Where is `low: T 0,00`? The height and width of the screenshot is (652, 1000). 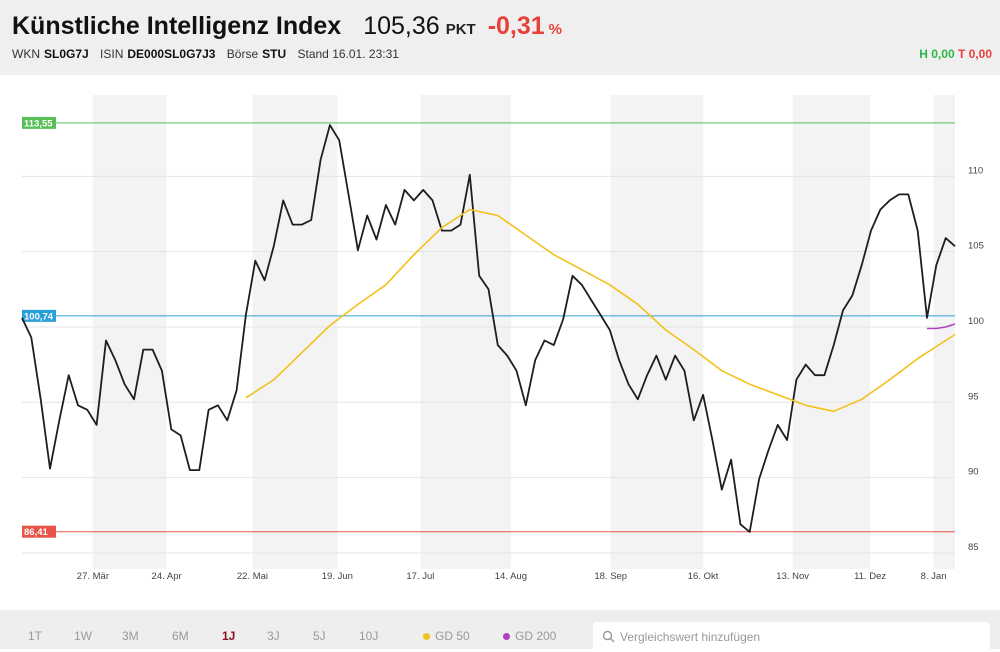 low: T 0,00 is located at coordinates (974, 54).